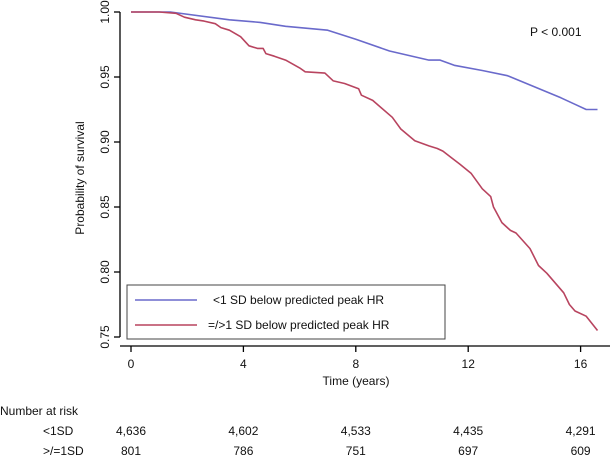 The image size is (610, 458). Describe the element at coordinates (105, 12) in the screenshot. I see `y-tick-label: 1.00` at that location.